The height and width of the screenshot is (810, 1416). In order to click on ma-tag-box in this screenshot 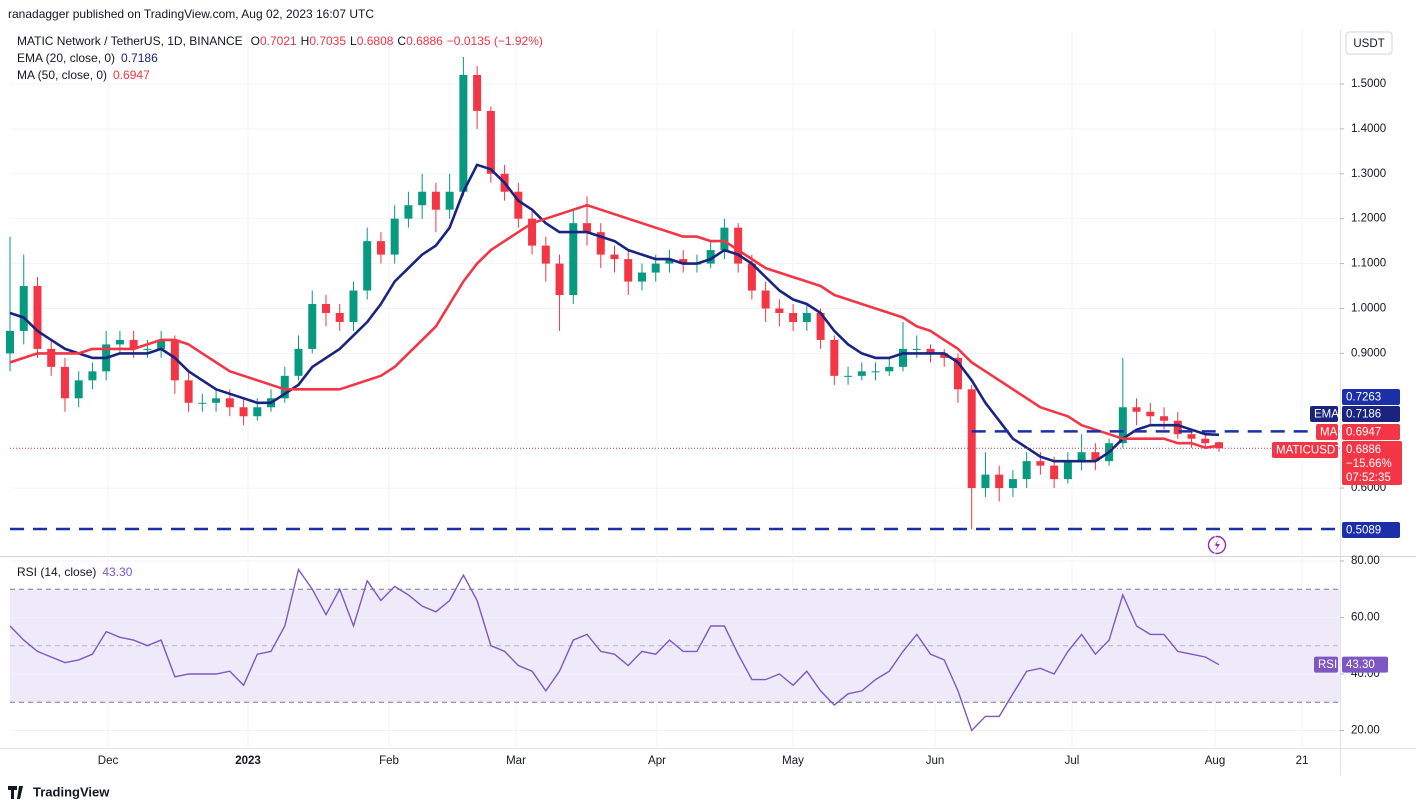, I will do `click(1327, 432)`.